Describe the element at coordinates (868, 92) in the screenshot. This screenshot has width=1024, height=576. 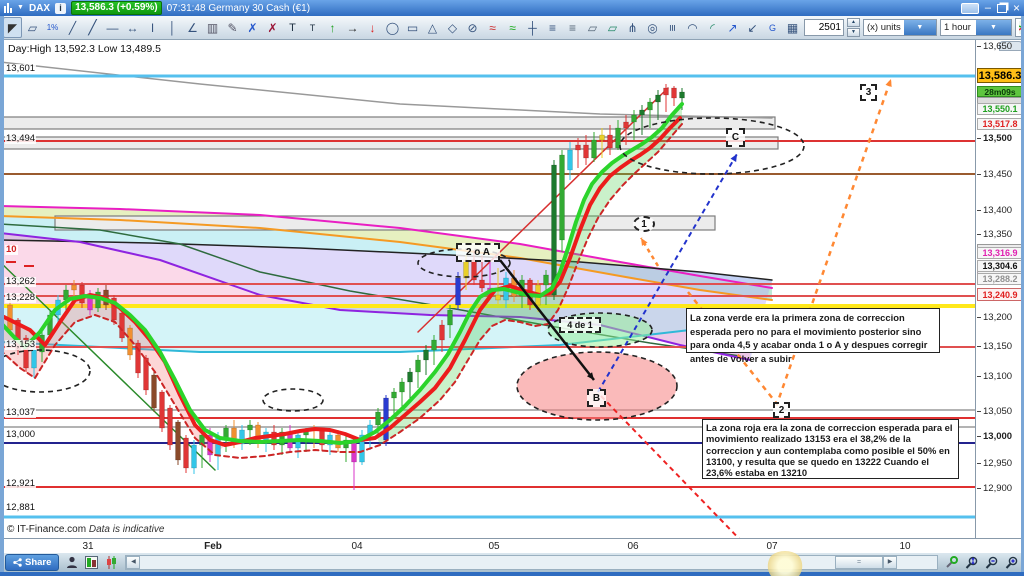
I see `wave-label-3: 3` at that location.